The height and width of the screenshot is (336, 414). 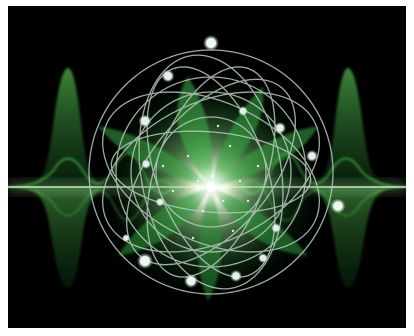 What do you see at coordinates (211, 187) in the screenshot?
I see `core-point` at bounding box center [211, 187].